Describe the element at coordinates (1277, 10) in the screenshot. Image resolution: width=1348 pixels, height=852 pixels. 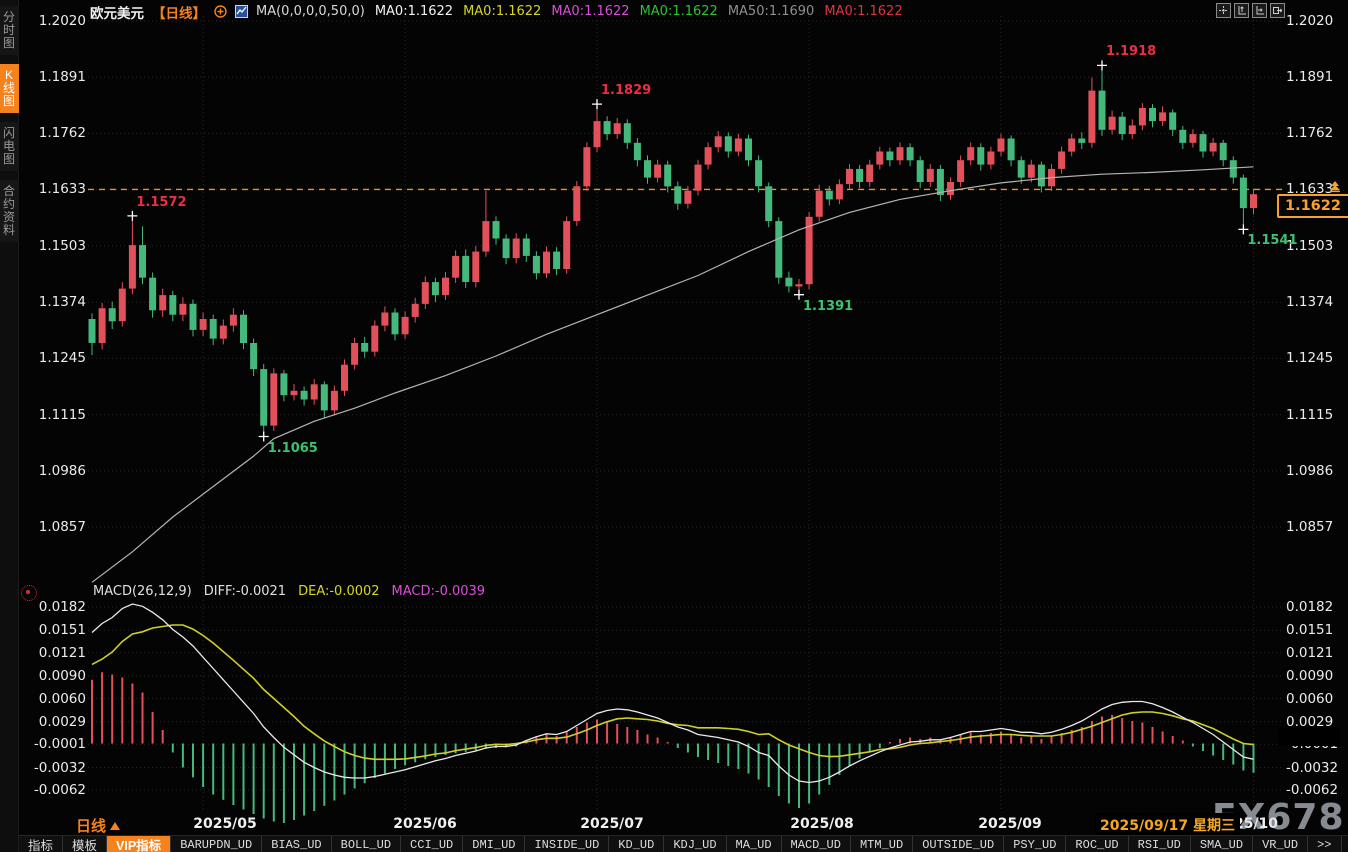
I see `pan-chart-icon` at that location.